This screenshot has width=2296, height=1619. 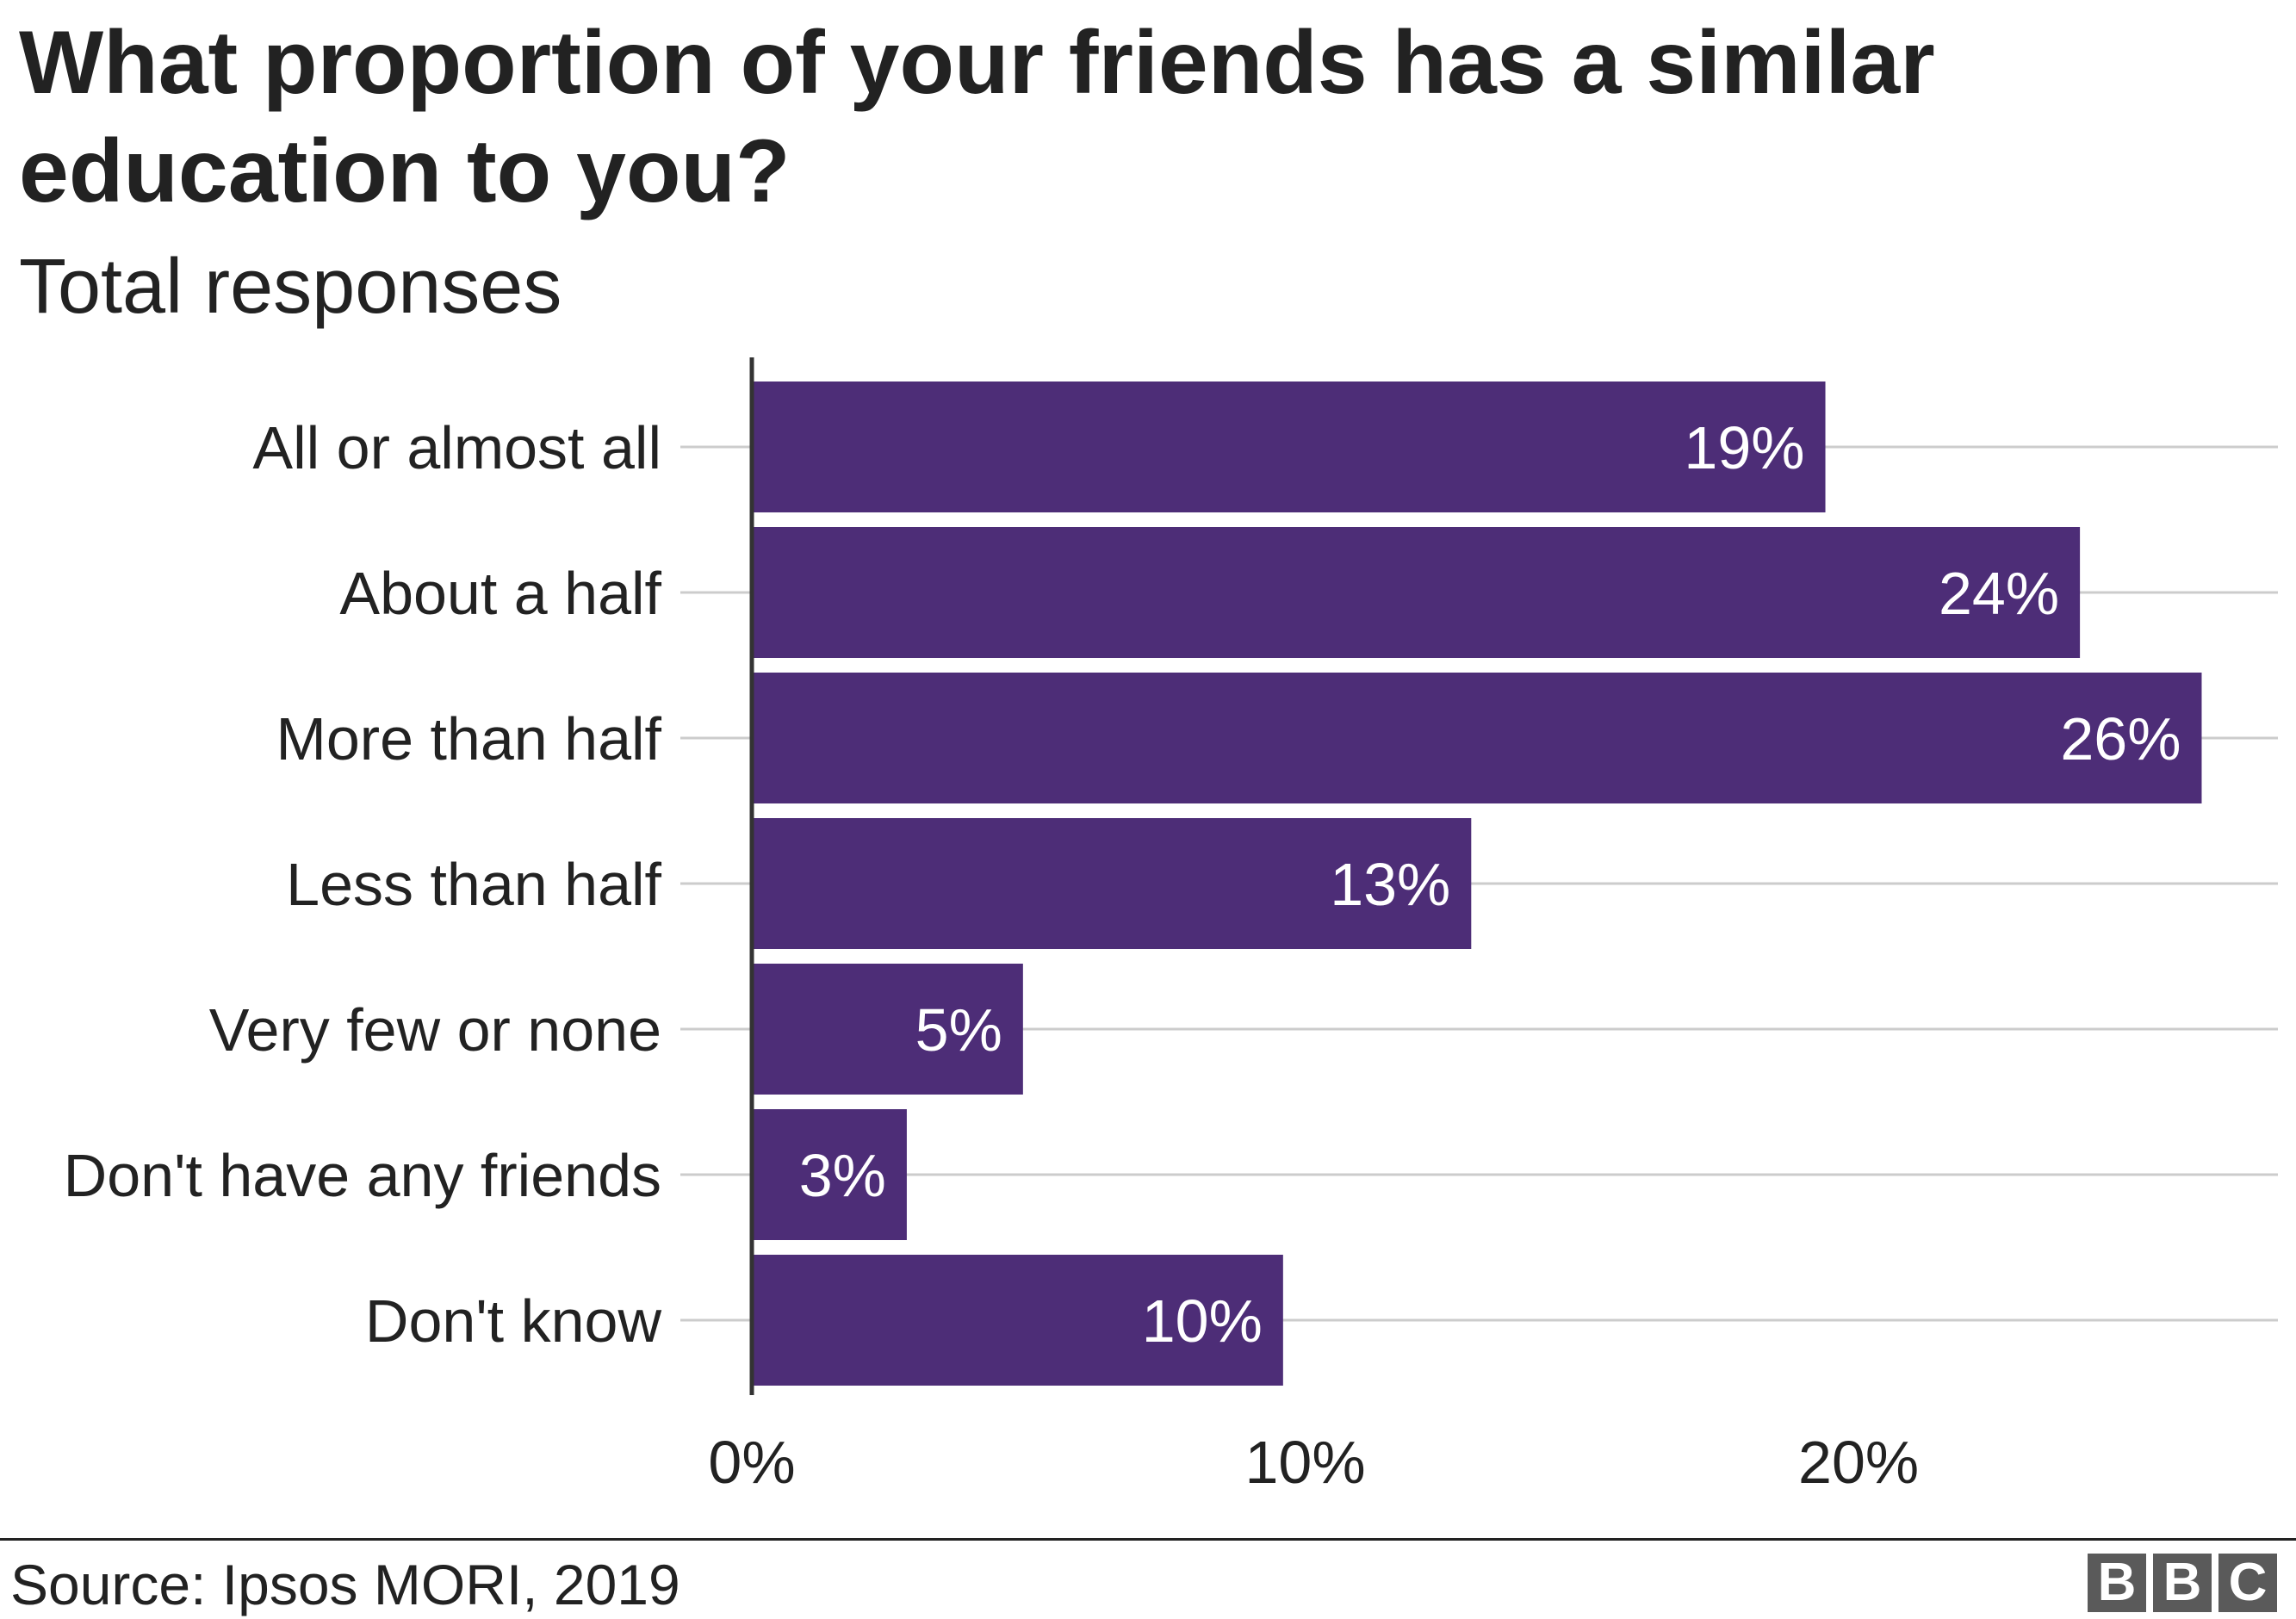 What do you see at coordinates (469, 738) in the screenshot?
I see `category-label: More than half` at bounding box center [469, 738].